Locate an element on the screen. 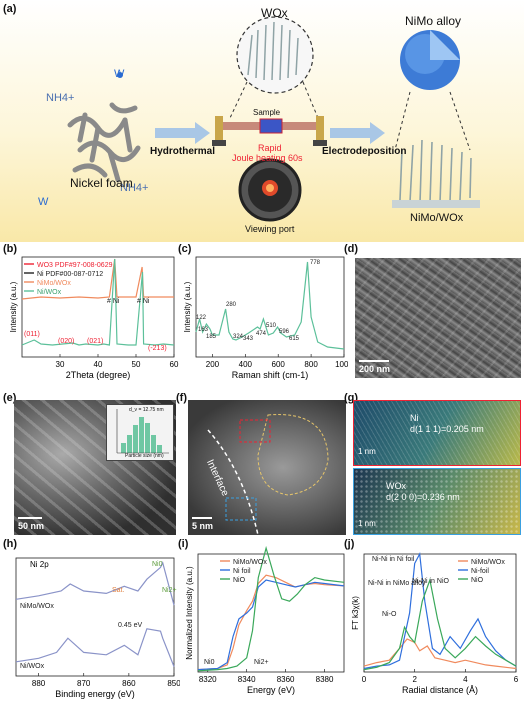 Image resolution: width=524 pixels, height=708 pixels. x-axis-label: Binding energy (eV) is located at coordinates (95, 694).